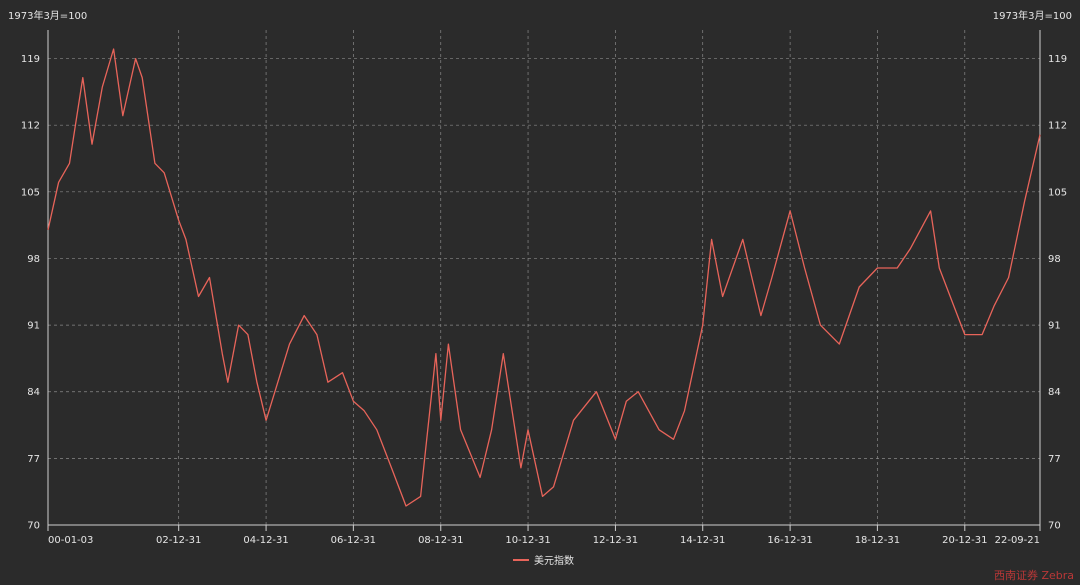 The width and height of the screenshot is (1080, 585). Describe the element at coordinates (47, 15) in the screenshot. I see `left-unit-label: 1973年3月=100` at that location.